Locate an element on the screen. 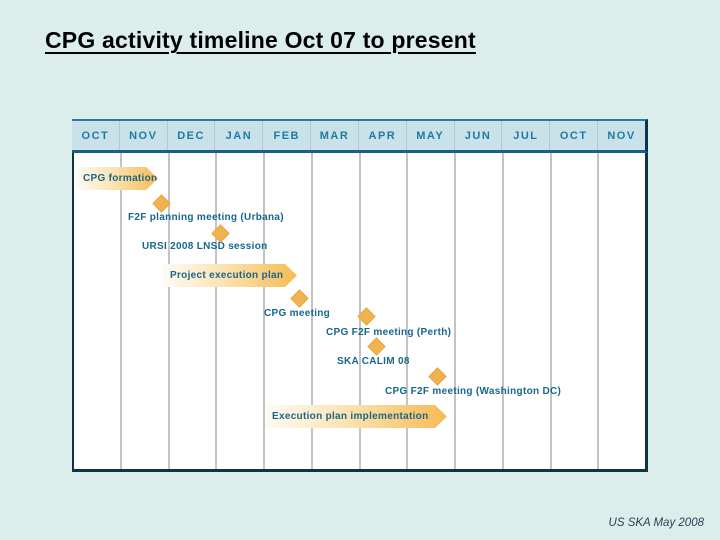 The height and width of the screenshot is (540, 720). phase-banner-cpg-formation: CPG formation is located at coordinates (117, 178).